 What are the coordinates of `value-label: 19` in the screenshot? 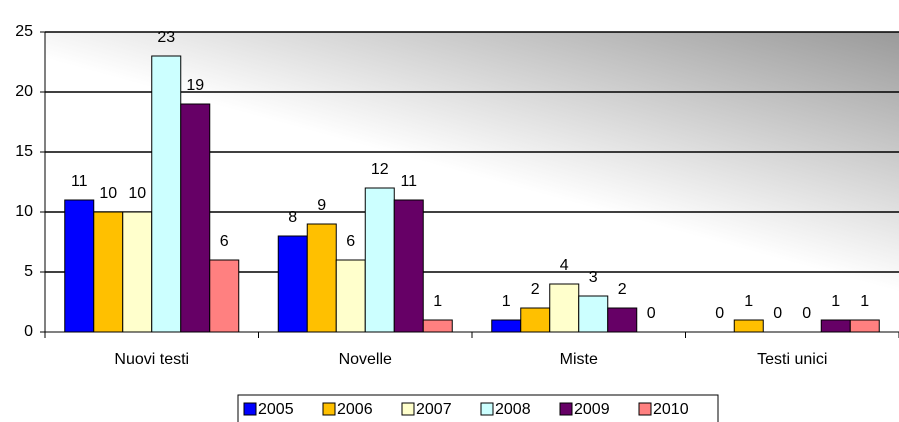 It's located at (195, 85).